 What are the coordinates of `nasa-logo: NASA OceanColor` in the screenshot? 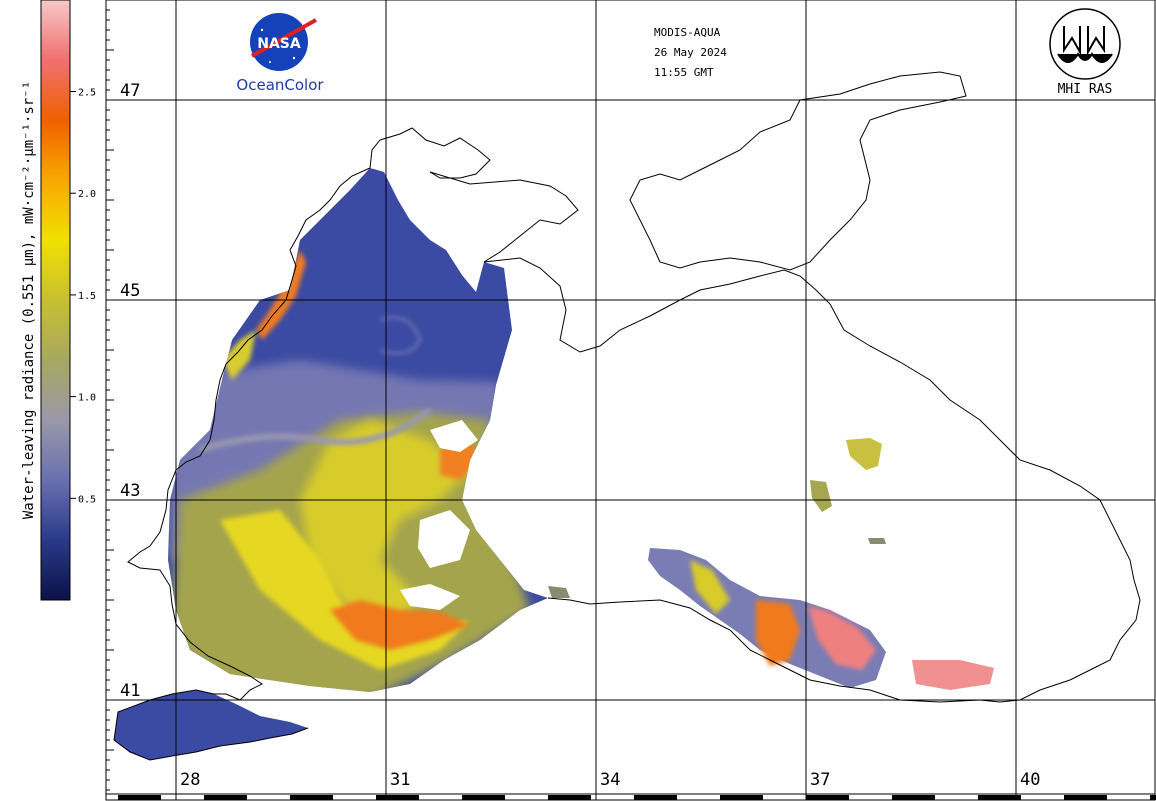 It's located at (280, 53).